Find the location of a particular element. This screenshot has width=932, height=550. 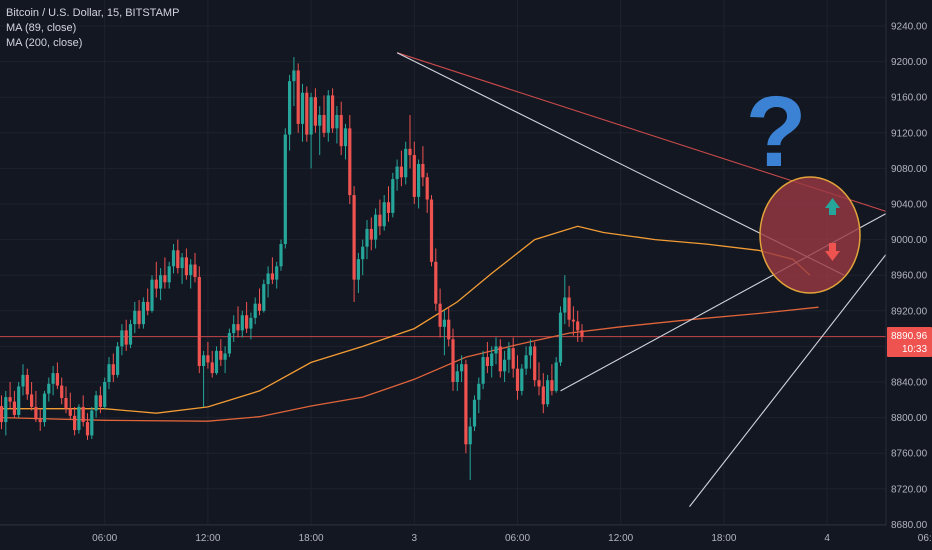

y-tick-label: 8920.00 is located at coordinates (909, 311).